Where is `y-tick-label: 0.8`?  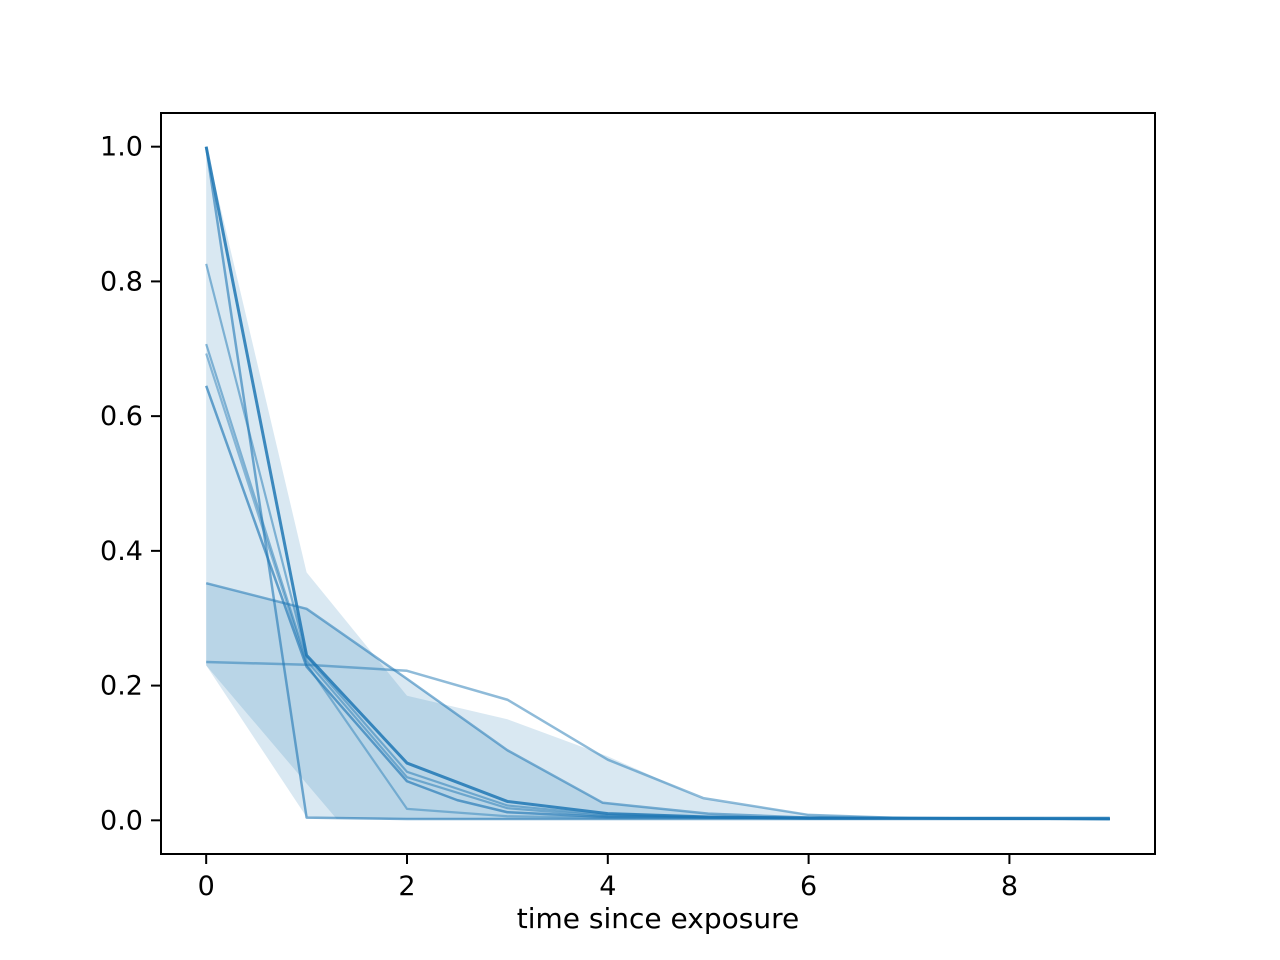
y-tick-label: 0.8 is located at coordinates (121, 281).